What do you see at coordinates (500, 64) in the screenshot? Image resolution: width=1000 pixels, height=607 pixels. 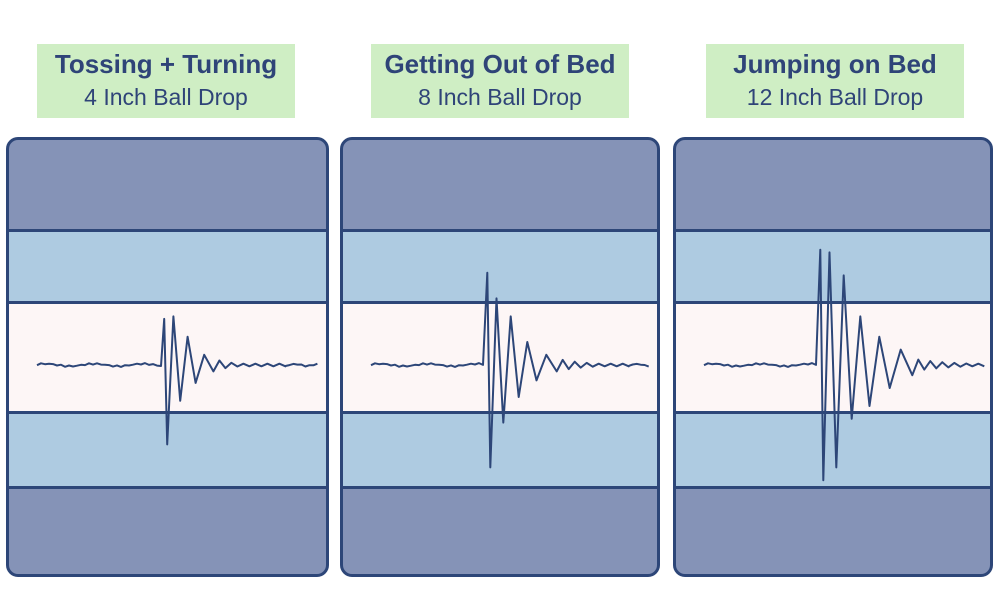 I see `panel-title: Getting Out of Bed` at bounding box center [500, 64].